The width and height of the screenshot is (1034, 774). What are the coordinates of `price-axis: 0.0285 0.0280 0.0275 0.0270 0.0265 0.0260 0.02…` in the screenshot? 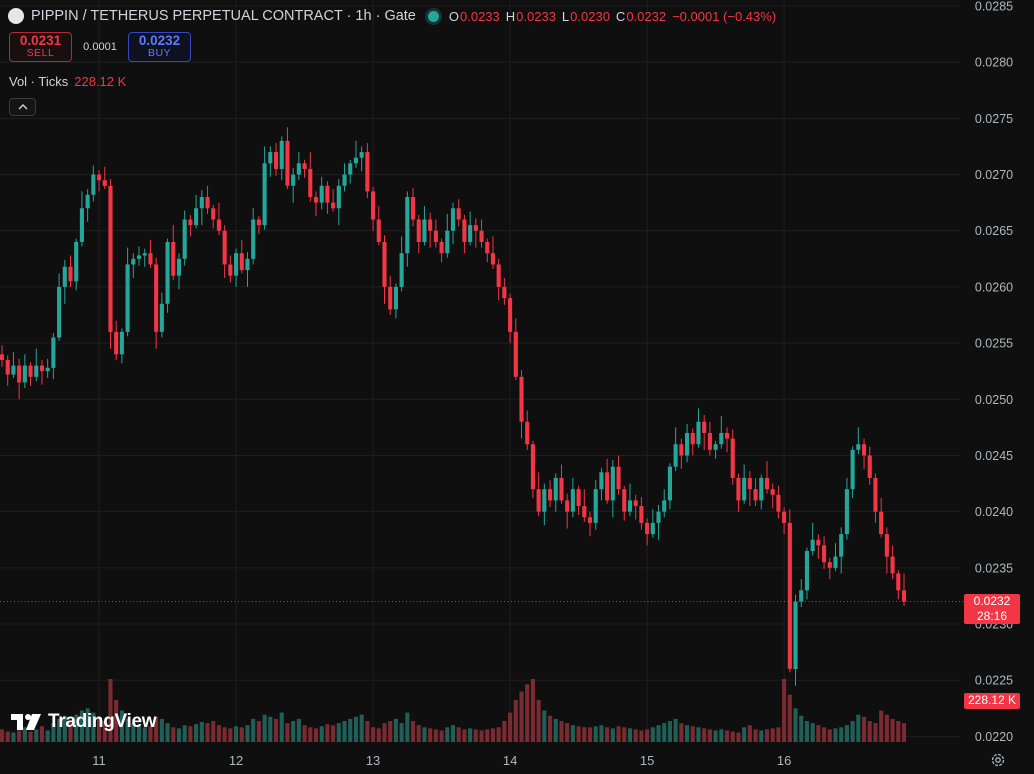 It's located at (994, 372).